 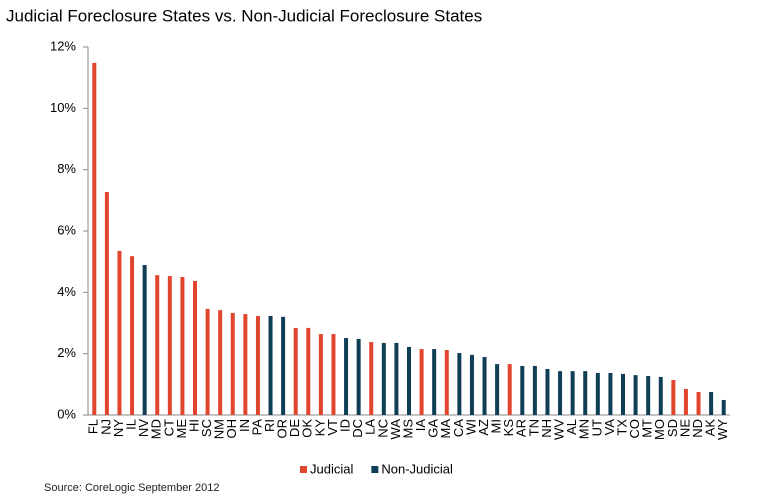 I want to click on x-tick-label: MN, so click(x=584, y=429).